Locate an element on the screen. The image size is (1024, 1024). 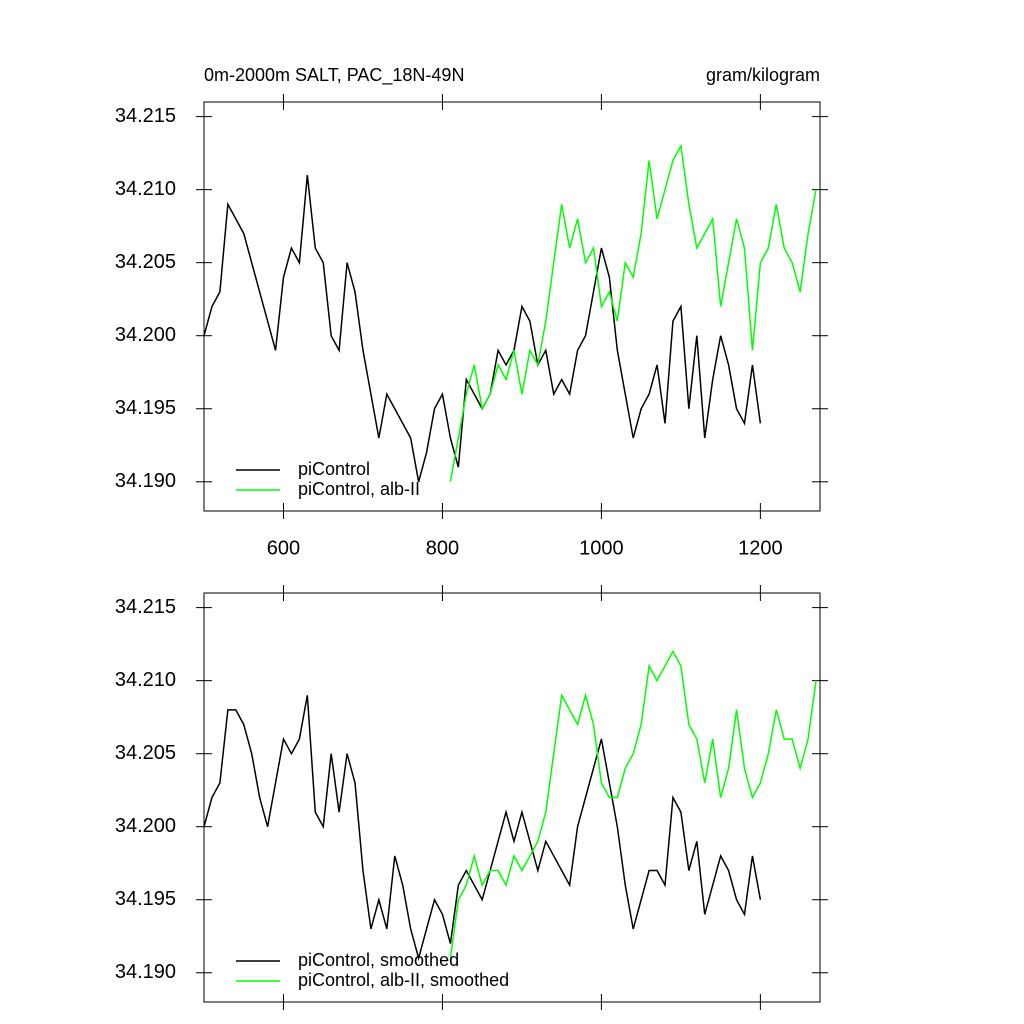
legend-label: piControl, alb-II is located at coordinates (359, 489).